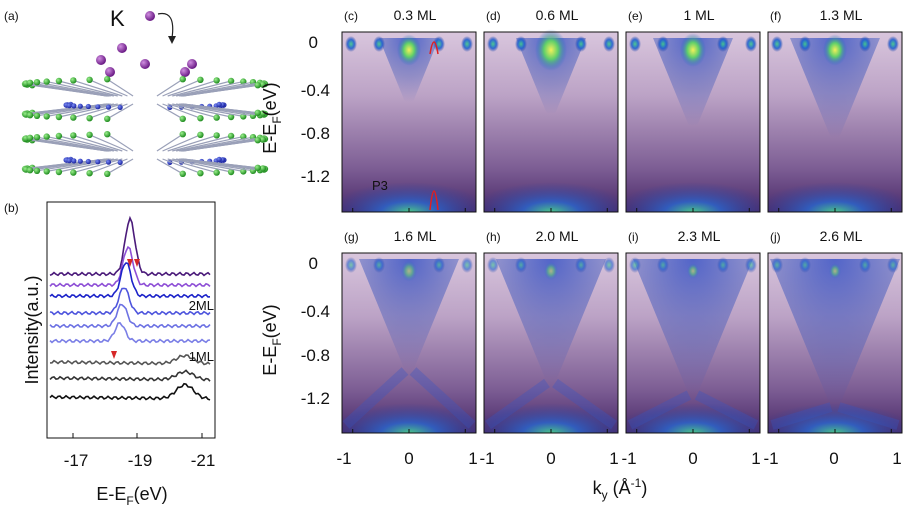 This screenshot has height=510, width=915. What do you see at coordinates (557, 15) in the screenshot?
I see `coverage-label: 0.6 ML` at bounding box center [557, 15].